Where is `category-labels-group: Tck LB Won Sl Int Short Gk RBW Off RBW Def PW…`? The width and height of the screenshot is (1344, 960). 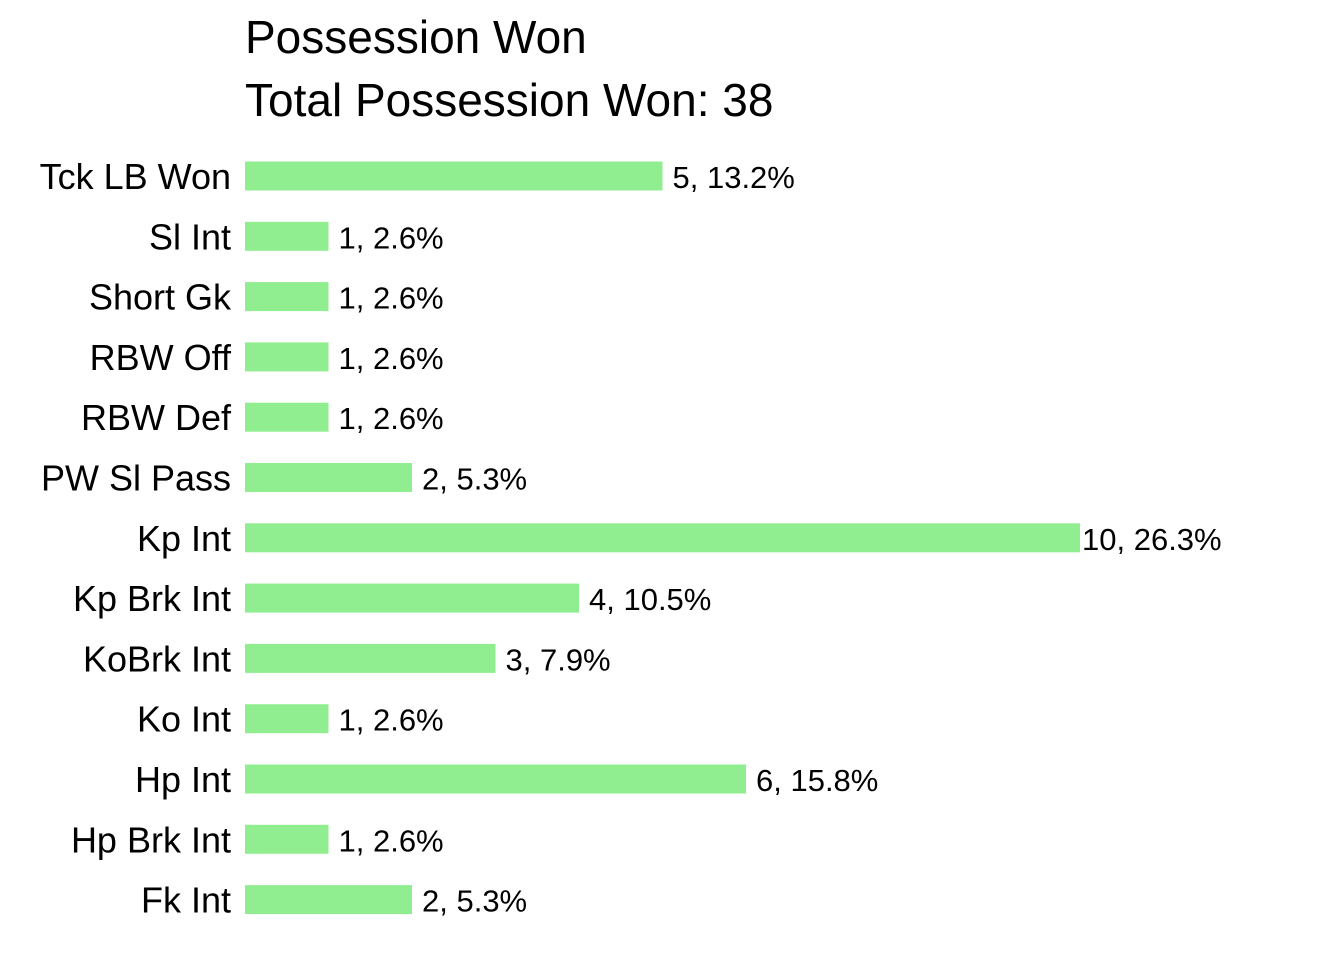 category-labels-group: Tck LB Won Sl Int Short Gk RBW Off RBW Def PW… is located at coordinates (136, 538).